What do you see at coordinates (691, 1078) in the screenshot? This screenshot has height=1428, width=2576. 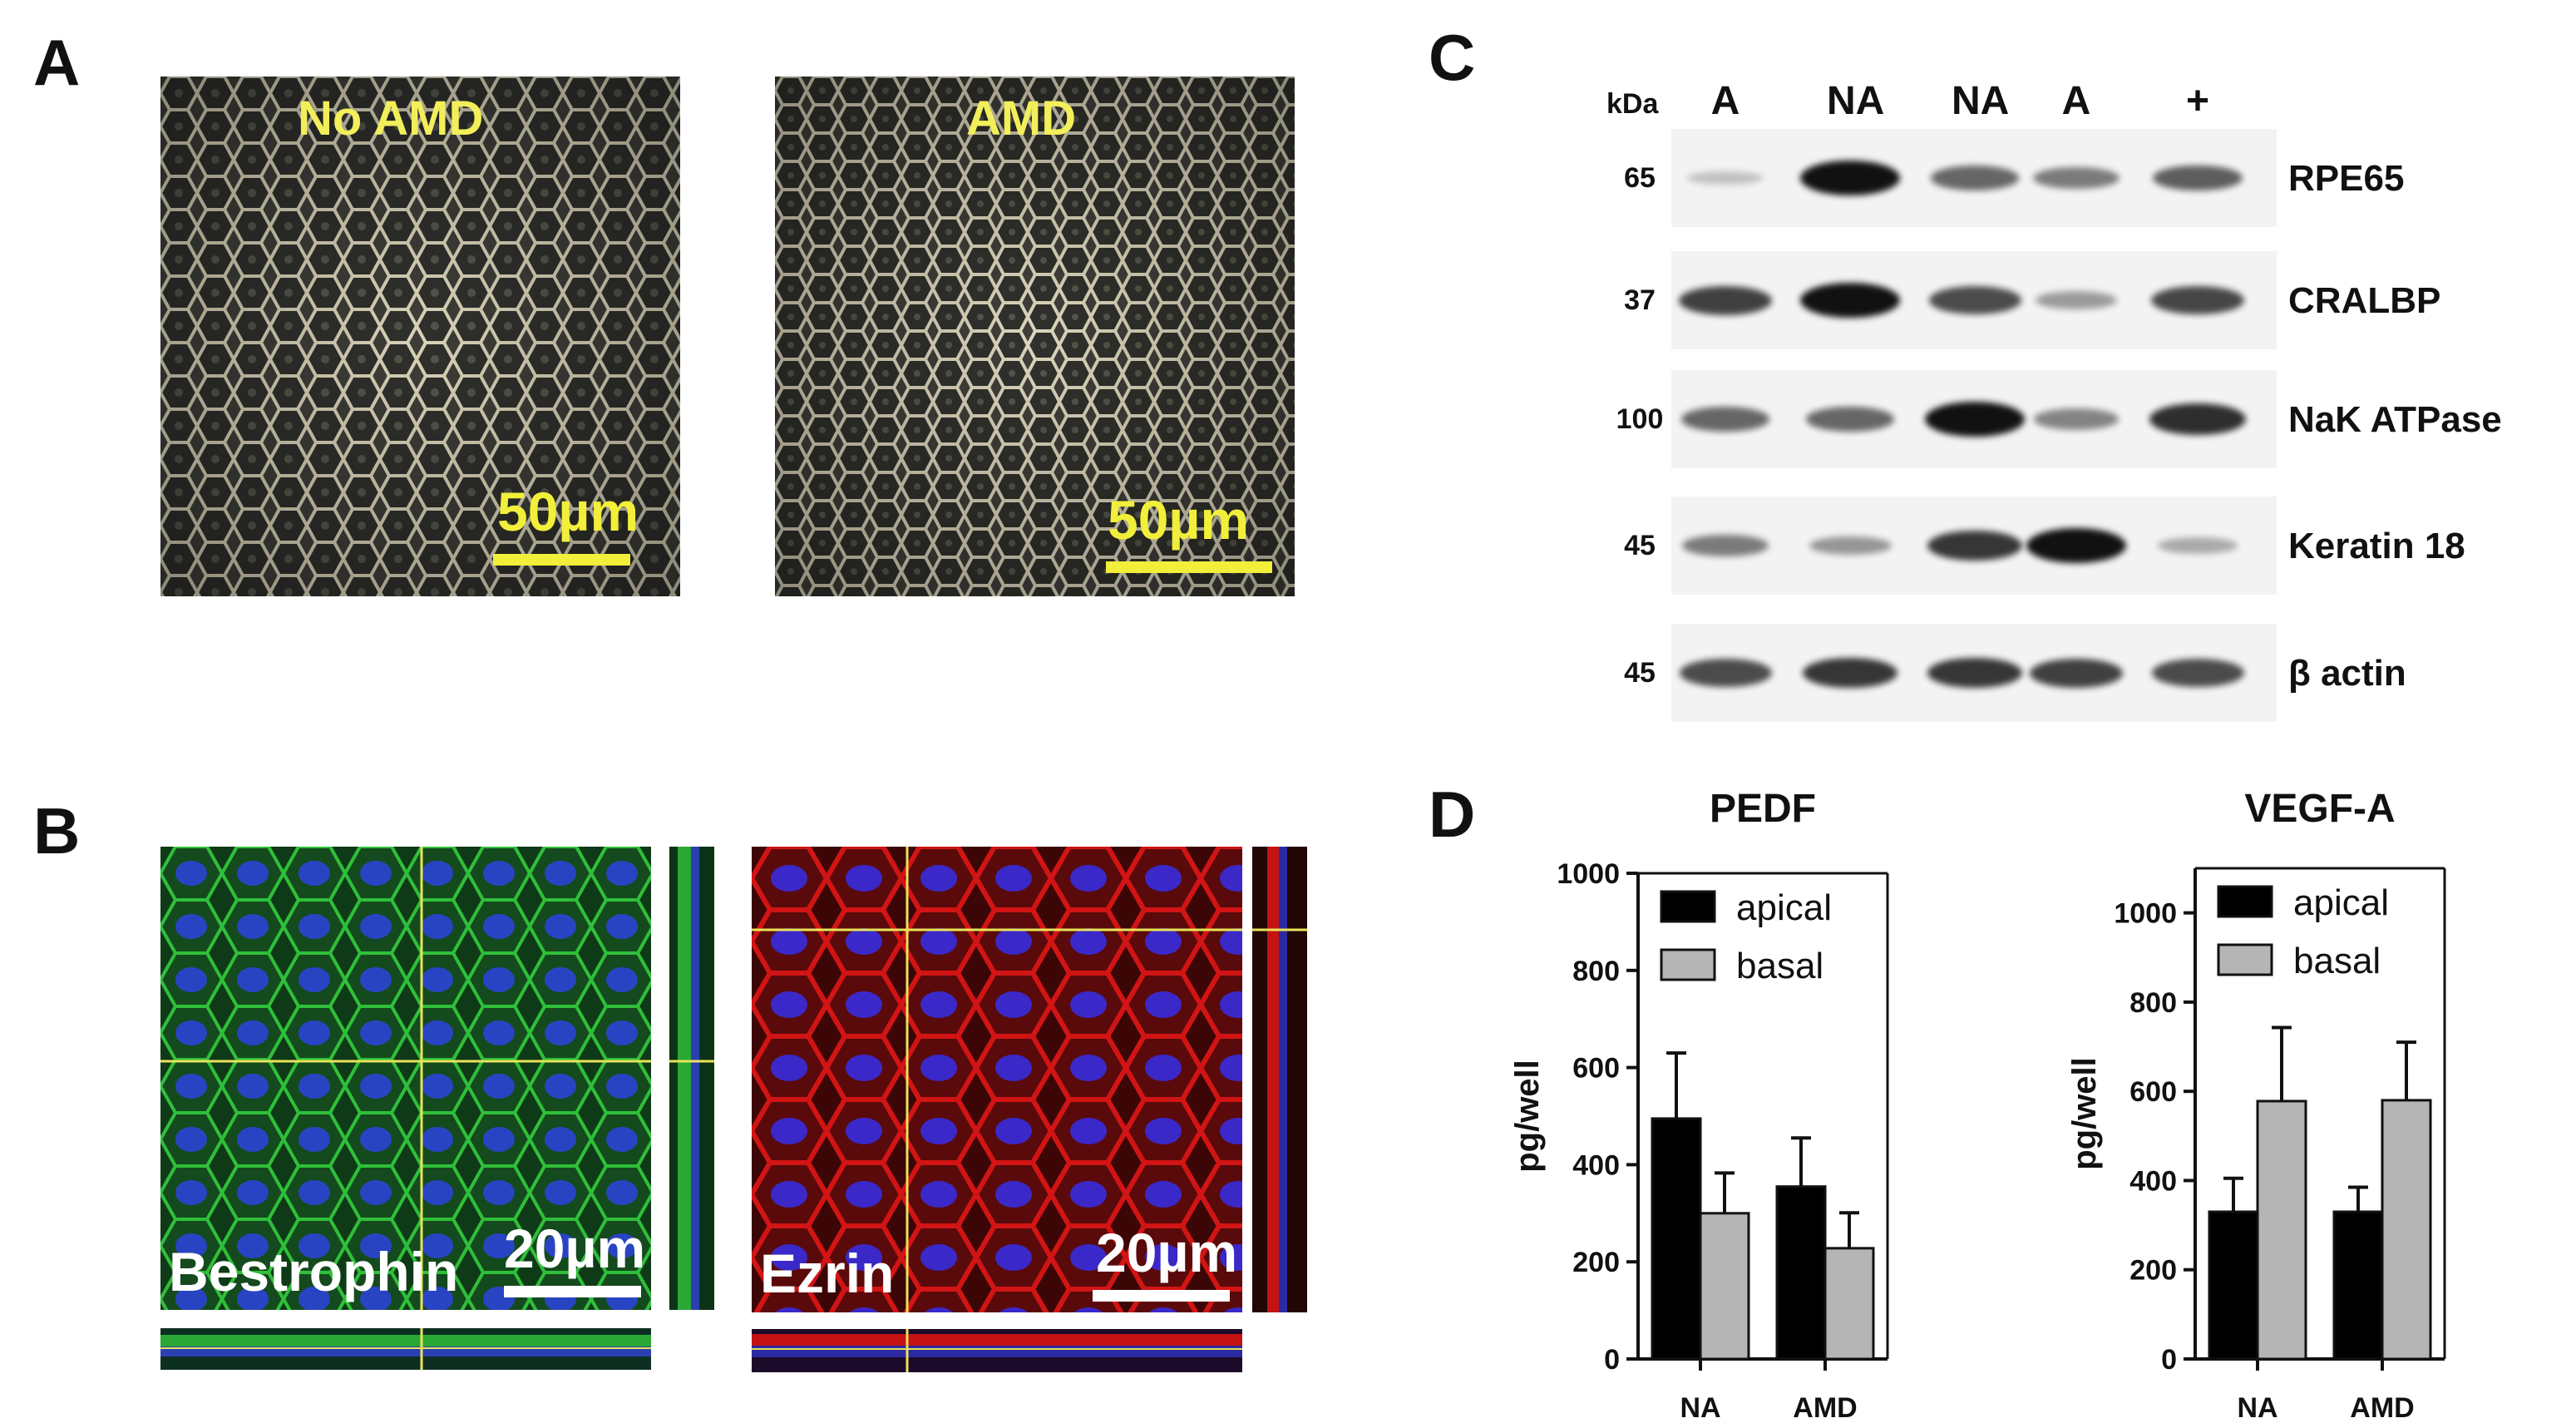 I see `orthogonal-yz-bestrophin` at bounding box center [691, 1078].